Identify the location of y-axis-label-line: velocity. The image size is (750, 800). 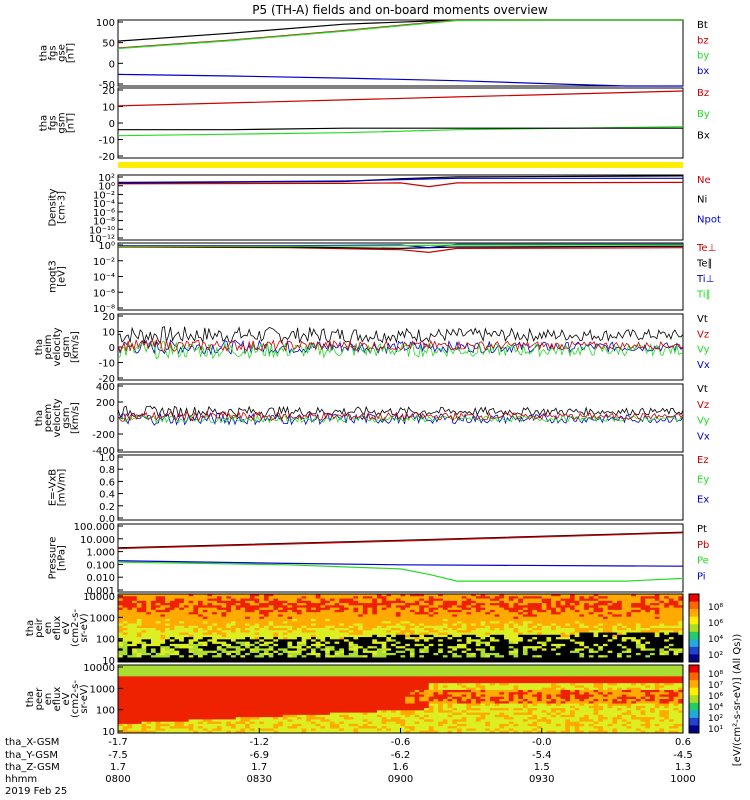
(57, 417).